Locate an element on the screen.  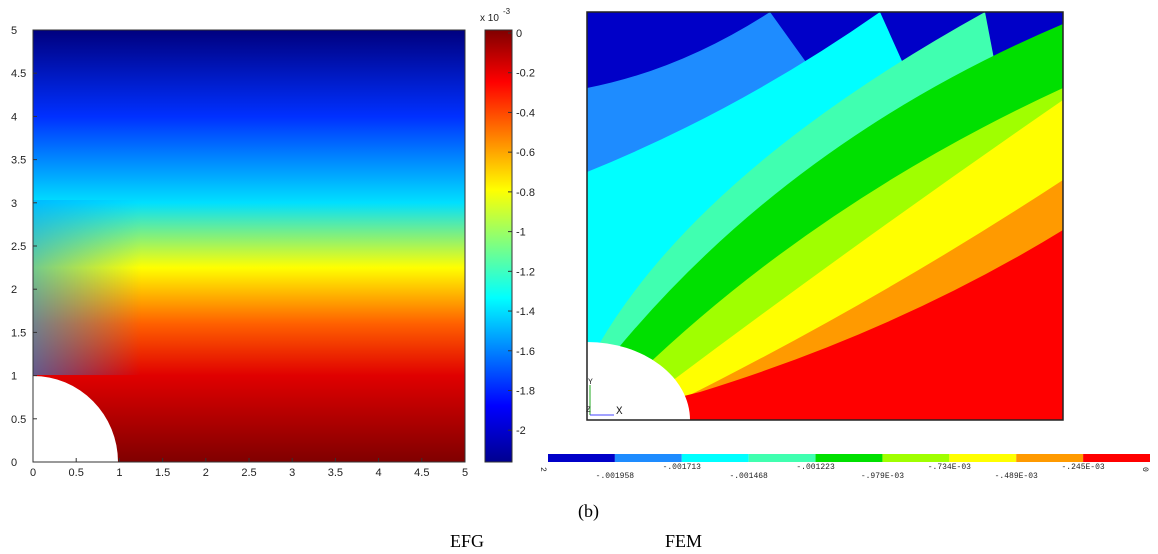
colorbar-multiplier: x 10 is located at coordinates (489, 18).